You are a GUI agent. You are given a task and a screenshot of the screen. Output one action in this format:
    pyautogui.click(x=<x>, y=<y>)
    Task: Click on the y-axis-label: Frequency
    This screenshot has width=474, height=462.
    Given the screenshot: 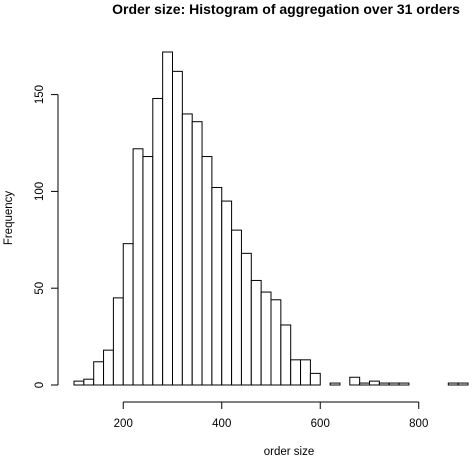 What is the action you would take?
    pyautogui.click(x=9, y=218)
    